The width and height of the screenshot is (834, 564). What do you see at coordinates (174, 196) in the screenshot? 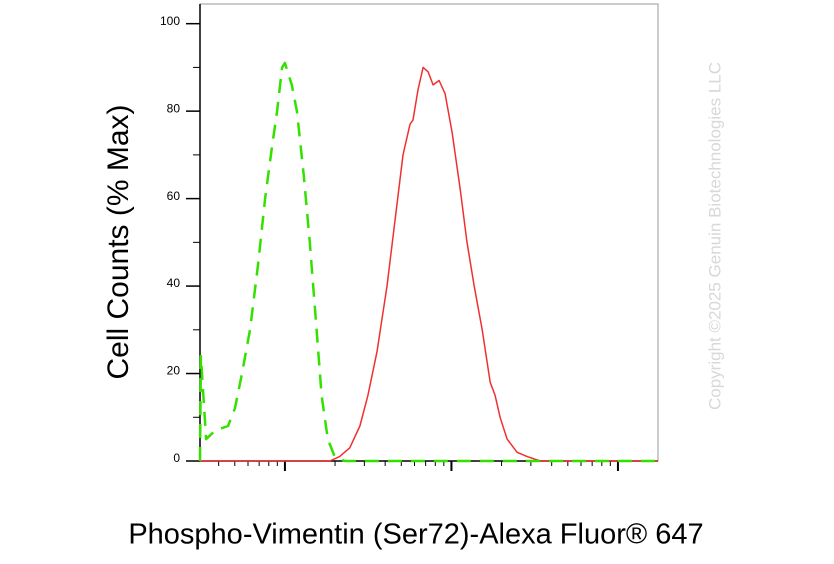
I see `y-tick-label: 60` at bounding box center [174, 196].